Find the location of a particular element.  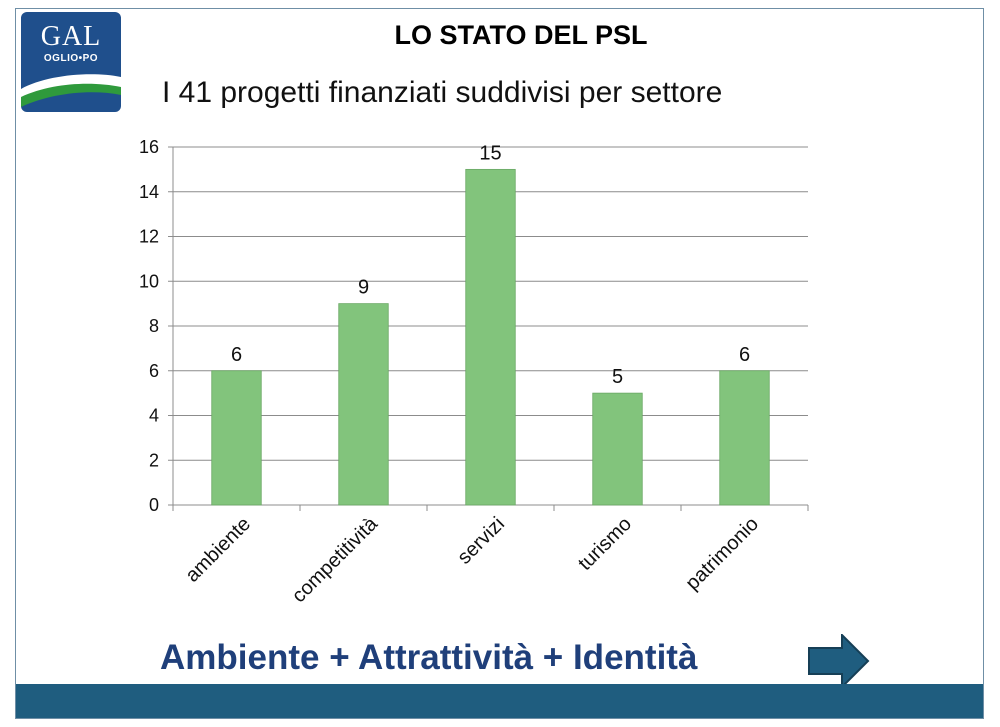

y-tick-label: 0 is located at coordinates (154, 505).